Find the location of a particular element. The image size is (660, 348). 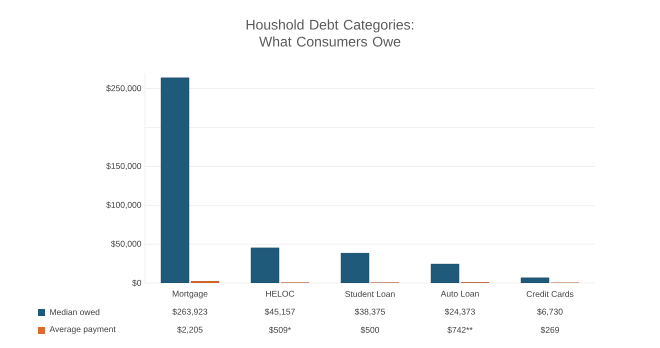

data-label: $6,730 is located at coordinates (550, 312).